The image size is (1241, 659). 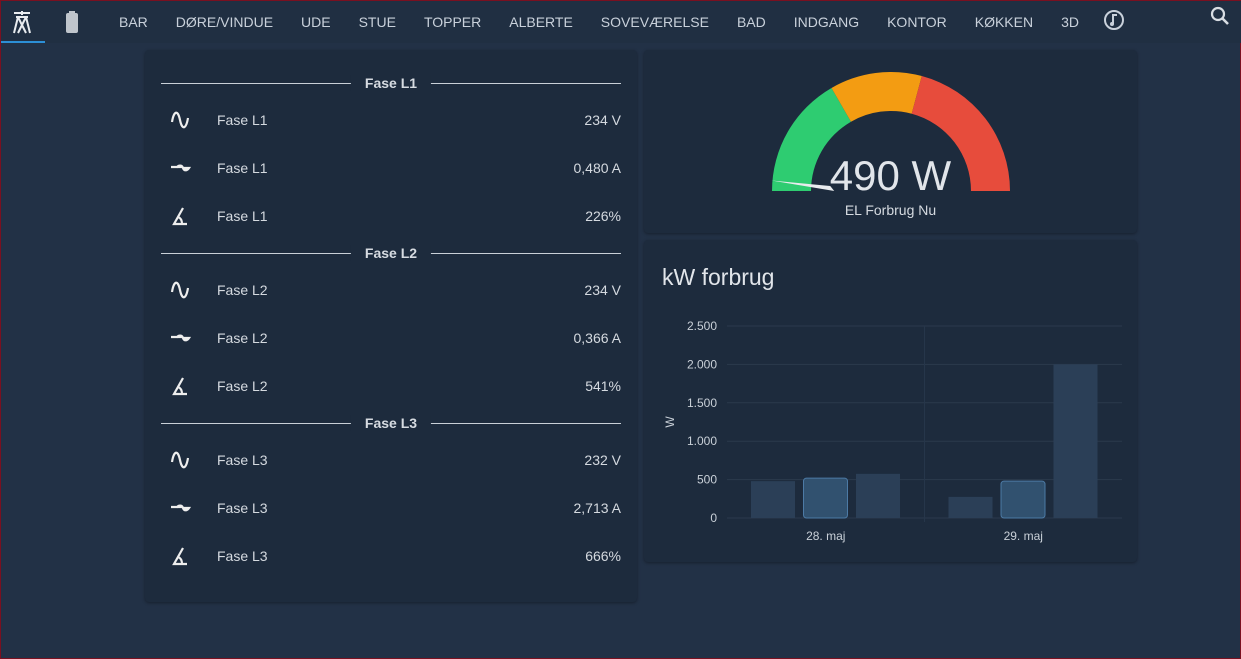 I want to click on entity-row: Fase L3 232 V, so click(x=391, y=460).